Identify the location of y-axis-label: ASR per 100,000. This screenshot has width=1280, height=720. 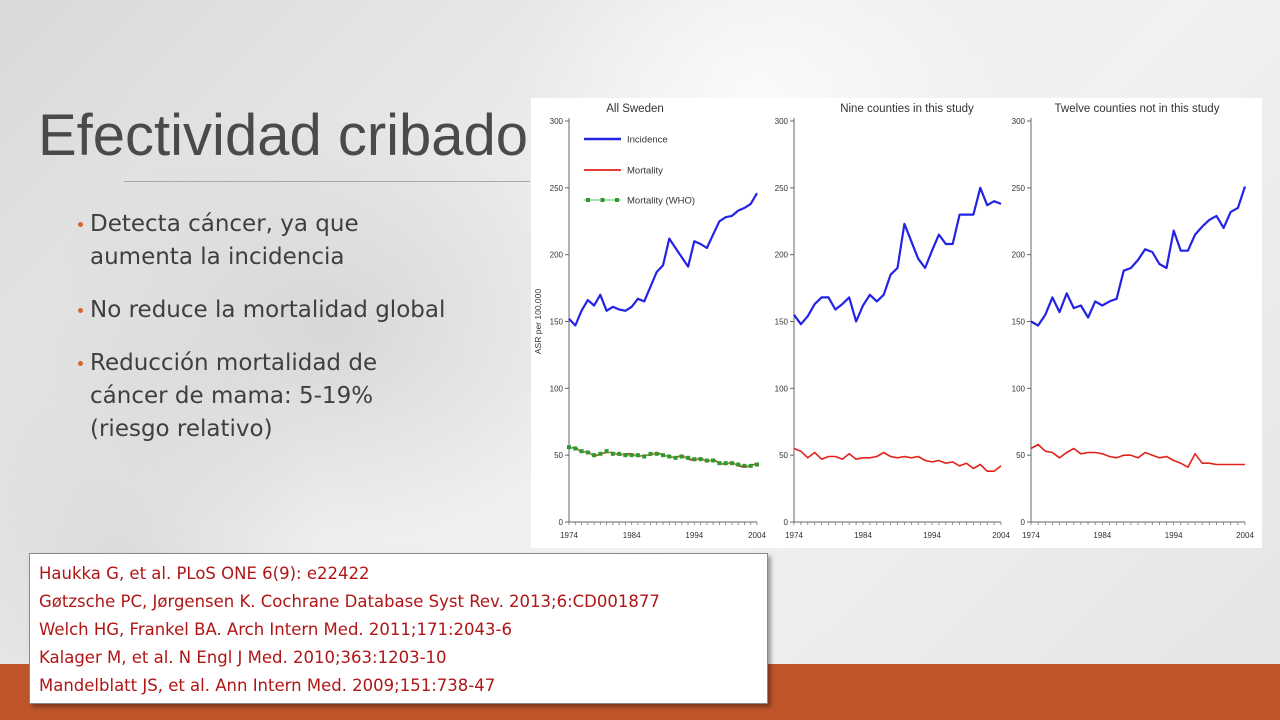
(538, 321).